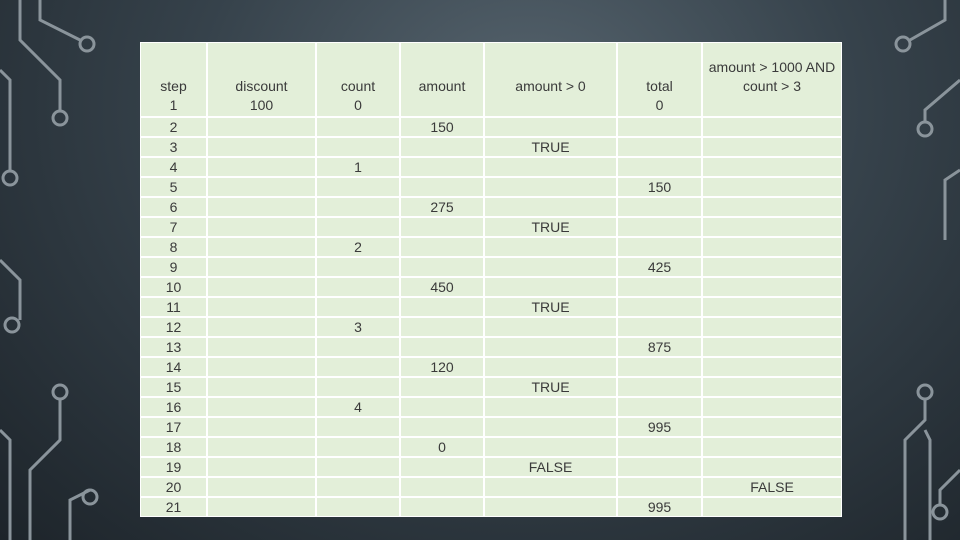  Describe the element at coordinates (659, 267) in the screenshot. I see `table-cell: 425` at that location.